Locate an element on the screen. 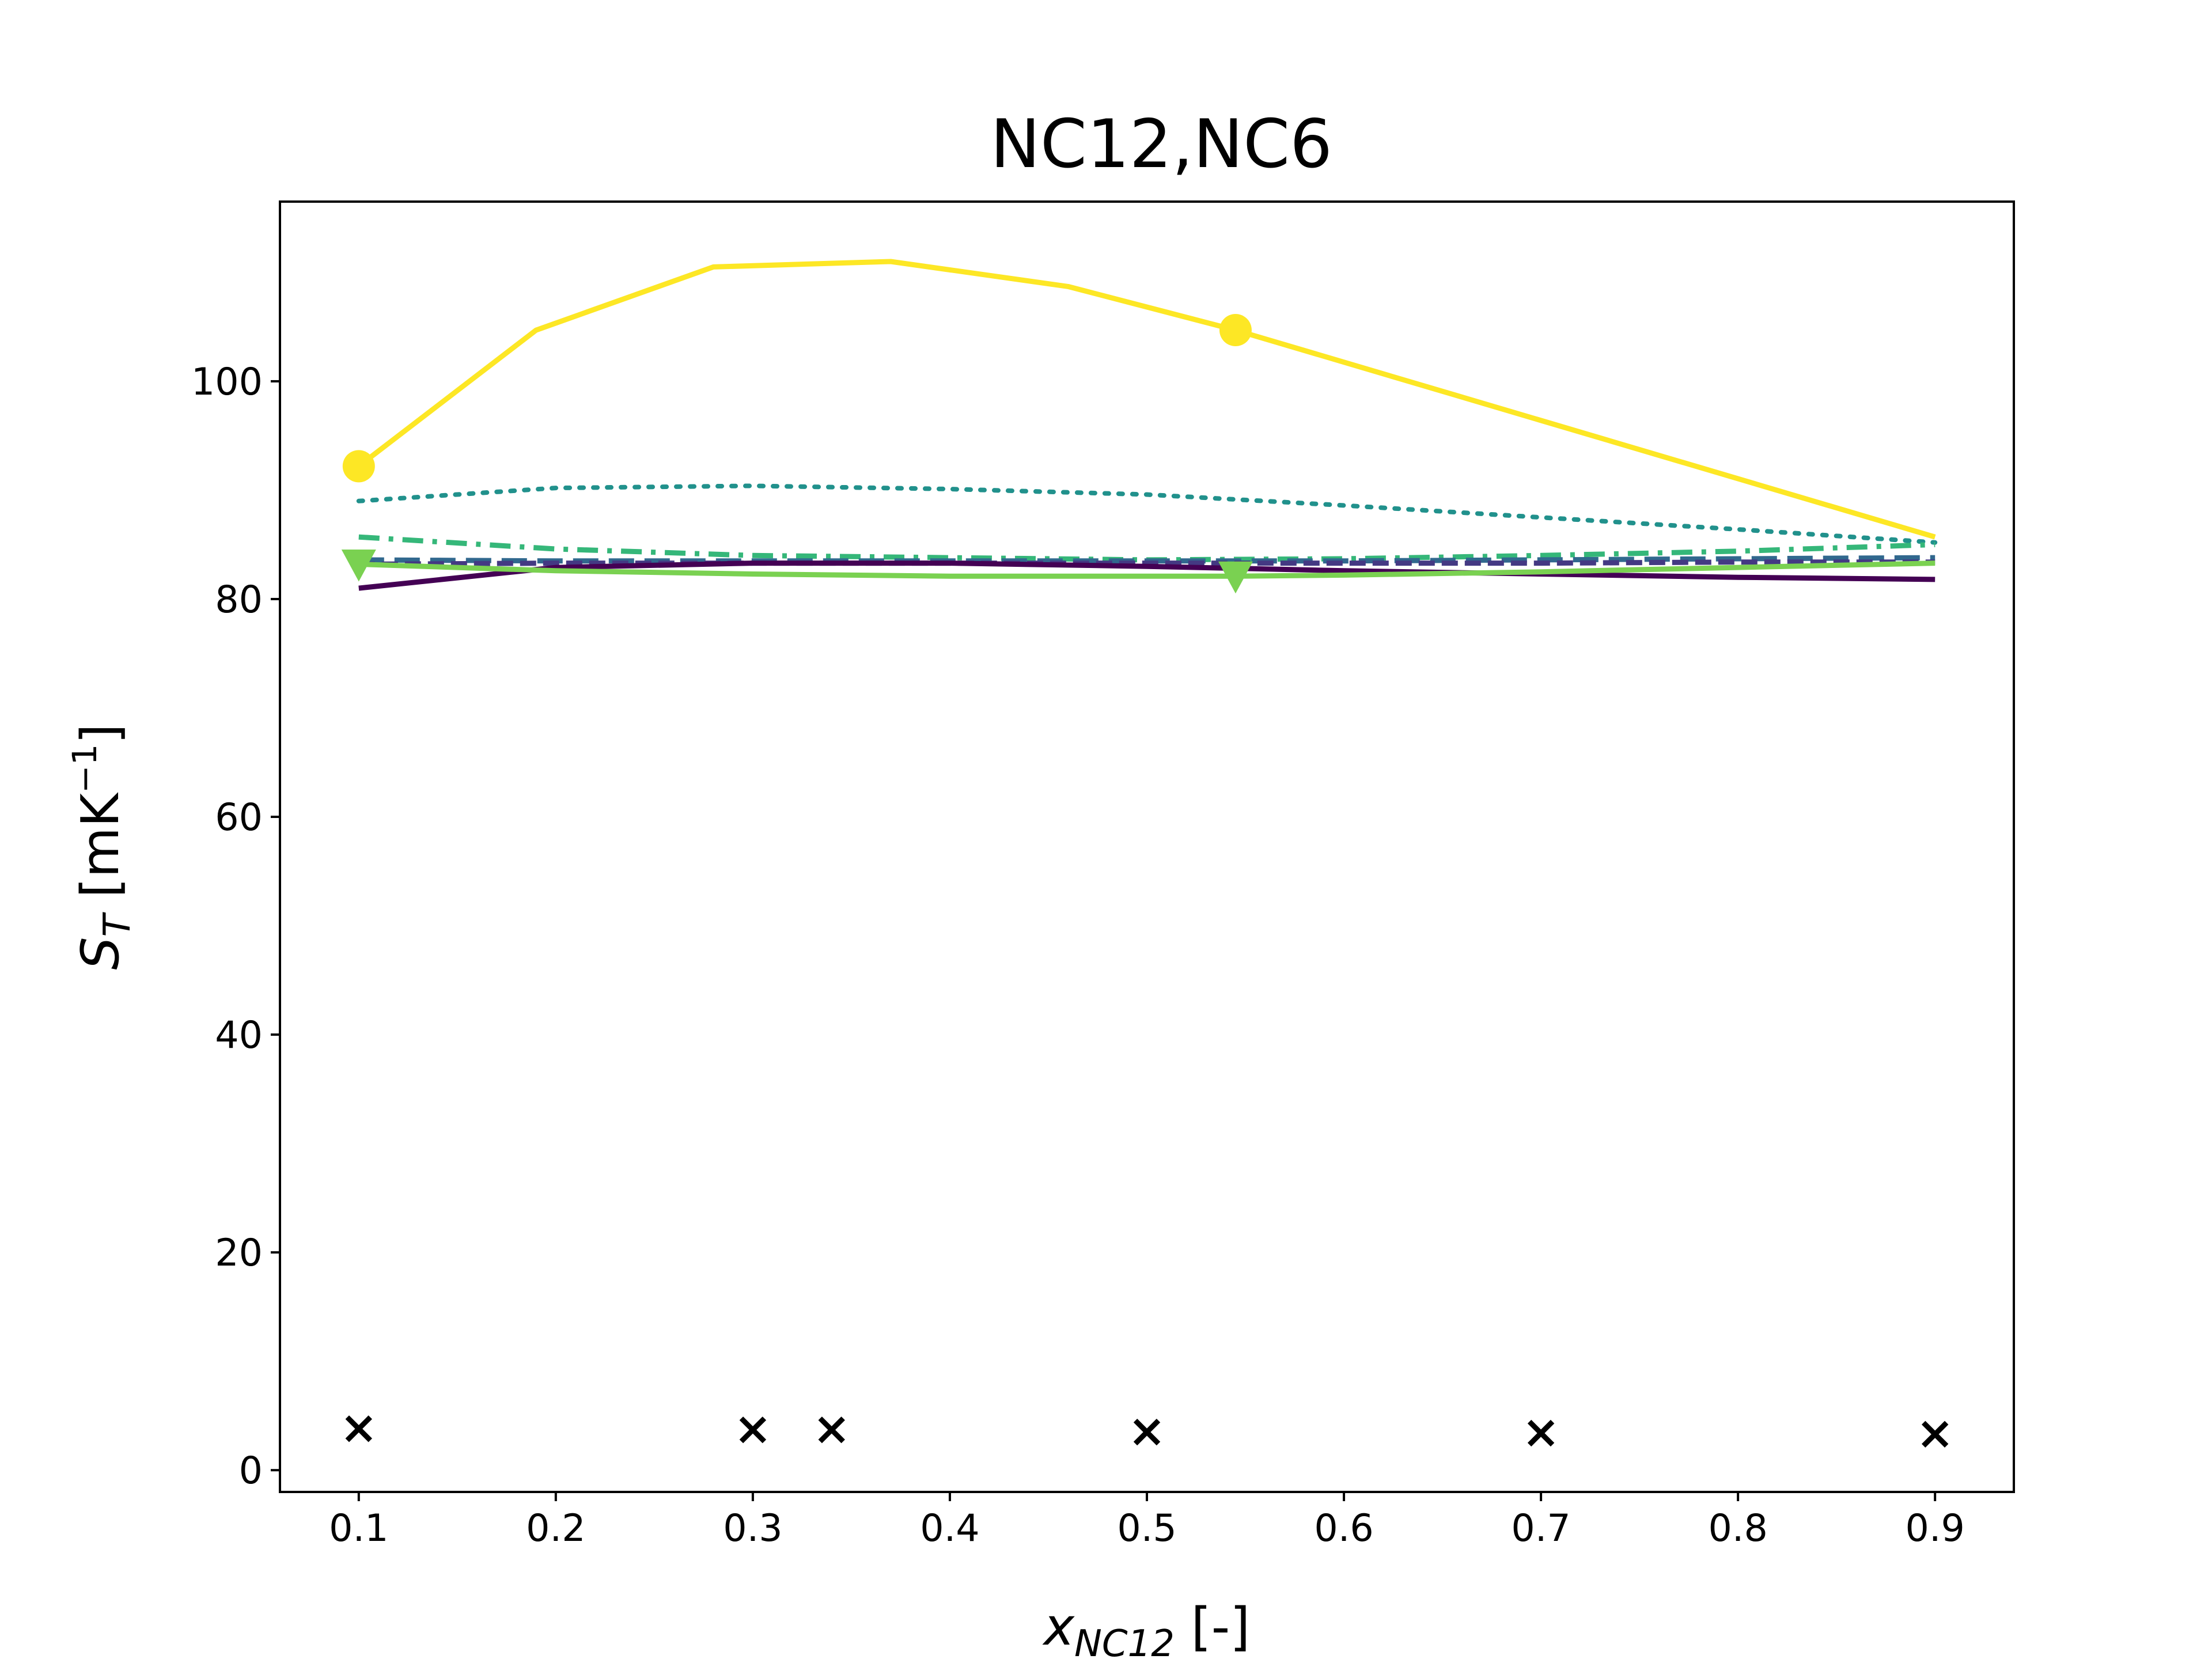 The image size is (2212, 1659). x-tick-label: 0.5 is located at coordinates (1146, 1528).